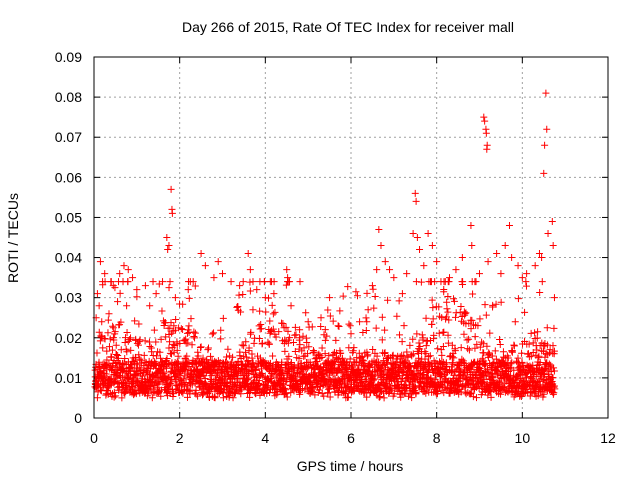 Image resolution: width=640 pixels, height=480 pixels. I want to click on x-tick-label: 6, so click(351, 438).